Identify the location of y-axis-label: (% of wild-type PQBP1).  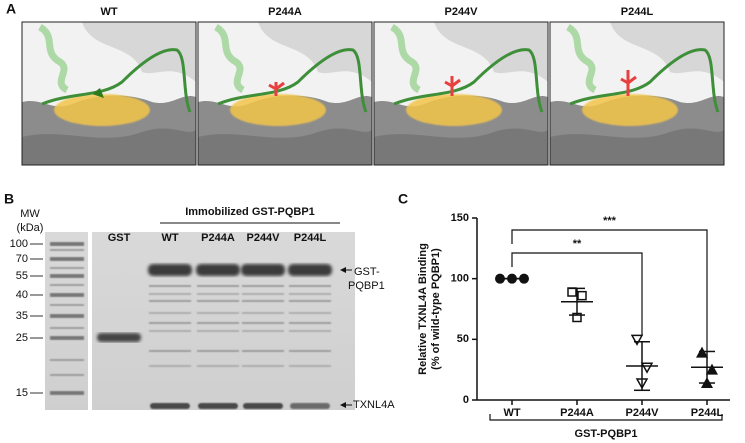
(436, 309).